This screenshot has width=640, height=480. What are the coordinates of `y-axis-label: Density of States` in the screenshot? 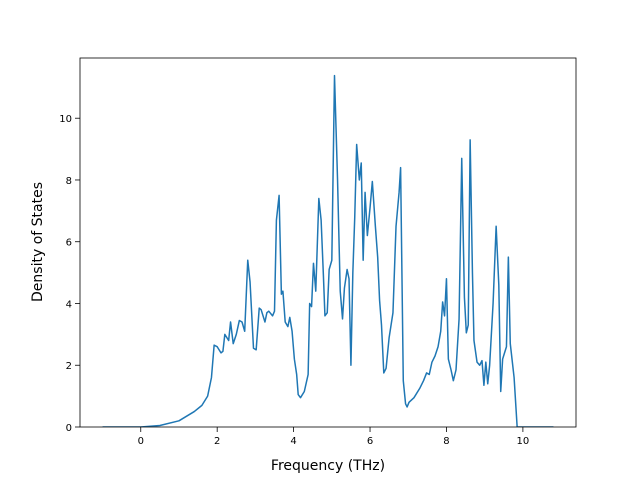 It's located at (38, 242).